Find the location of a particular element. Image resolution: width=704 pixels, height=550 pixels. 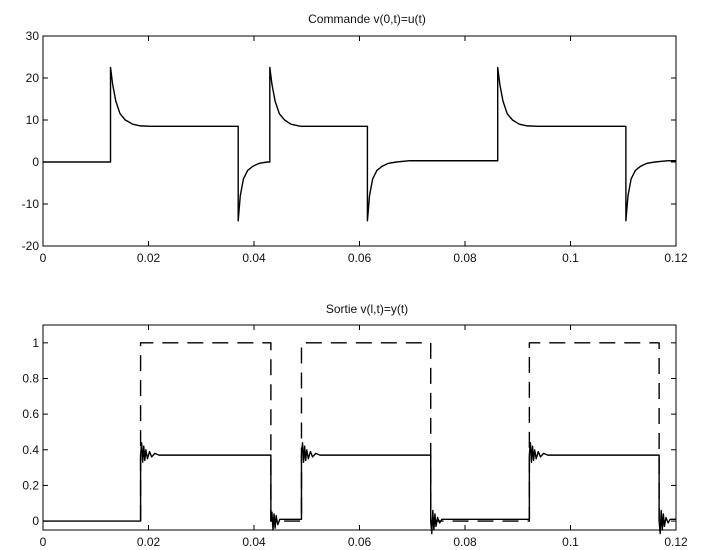

y-tick-label: 0.4 is located at coordinates (30, 450).